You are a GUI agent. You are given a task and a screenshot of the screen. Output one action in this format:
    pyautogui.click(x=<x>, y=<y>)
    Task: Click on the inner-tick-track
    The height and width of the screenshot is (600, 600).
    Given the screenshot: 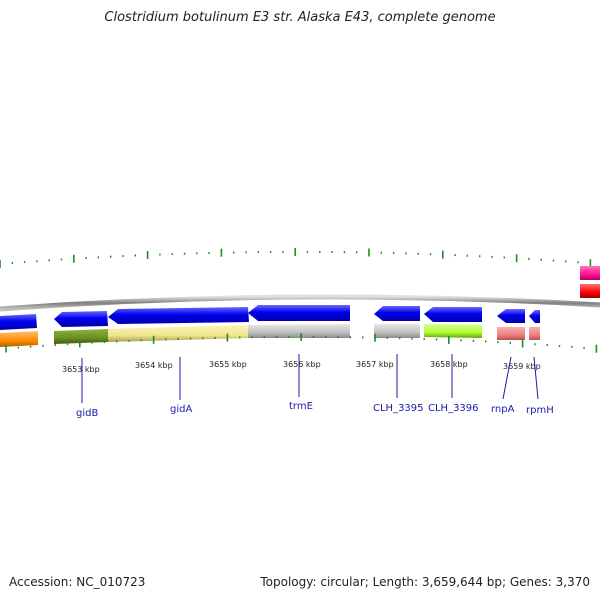 What is the action you would take?
    pyautogui.click(x=301, y=342)
    